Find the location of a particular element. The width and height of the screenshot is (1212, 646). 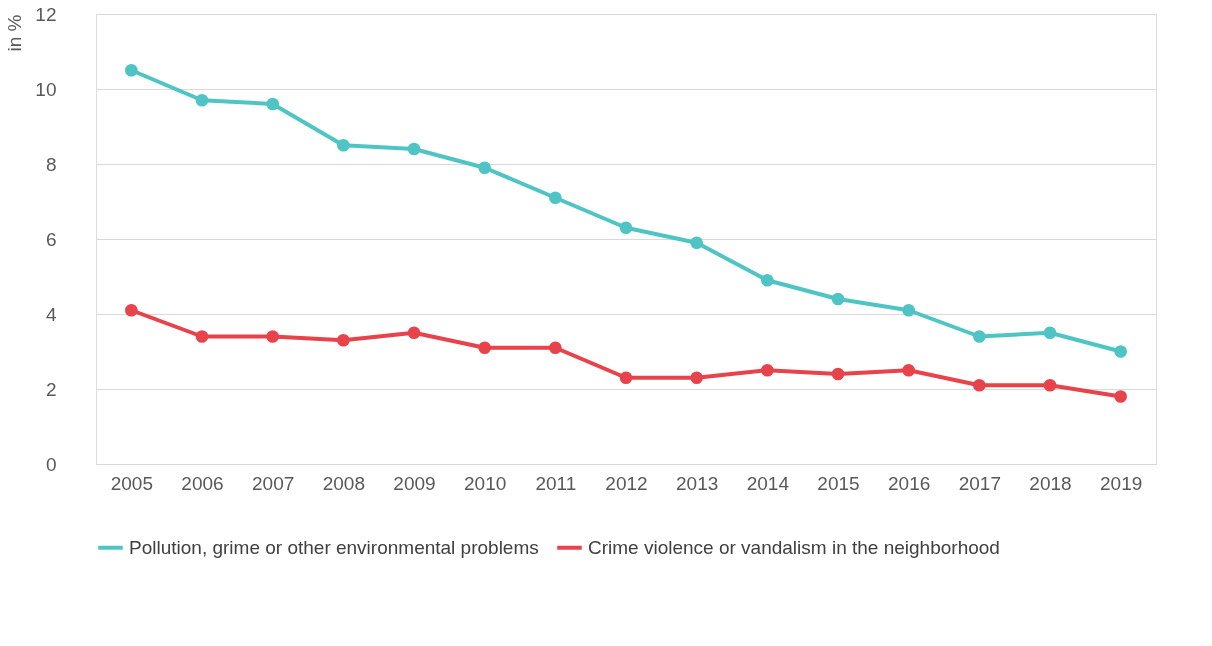

x-tick-label: 2014 is located at coordinates (768, 483).